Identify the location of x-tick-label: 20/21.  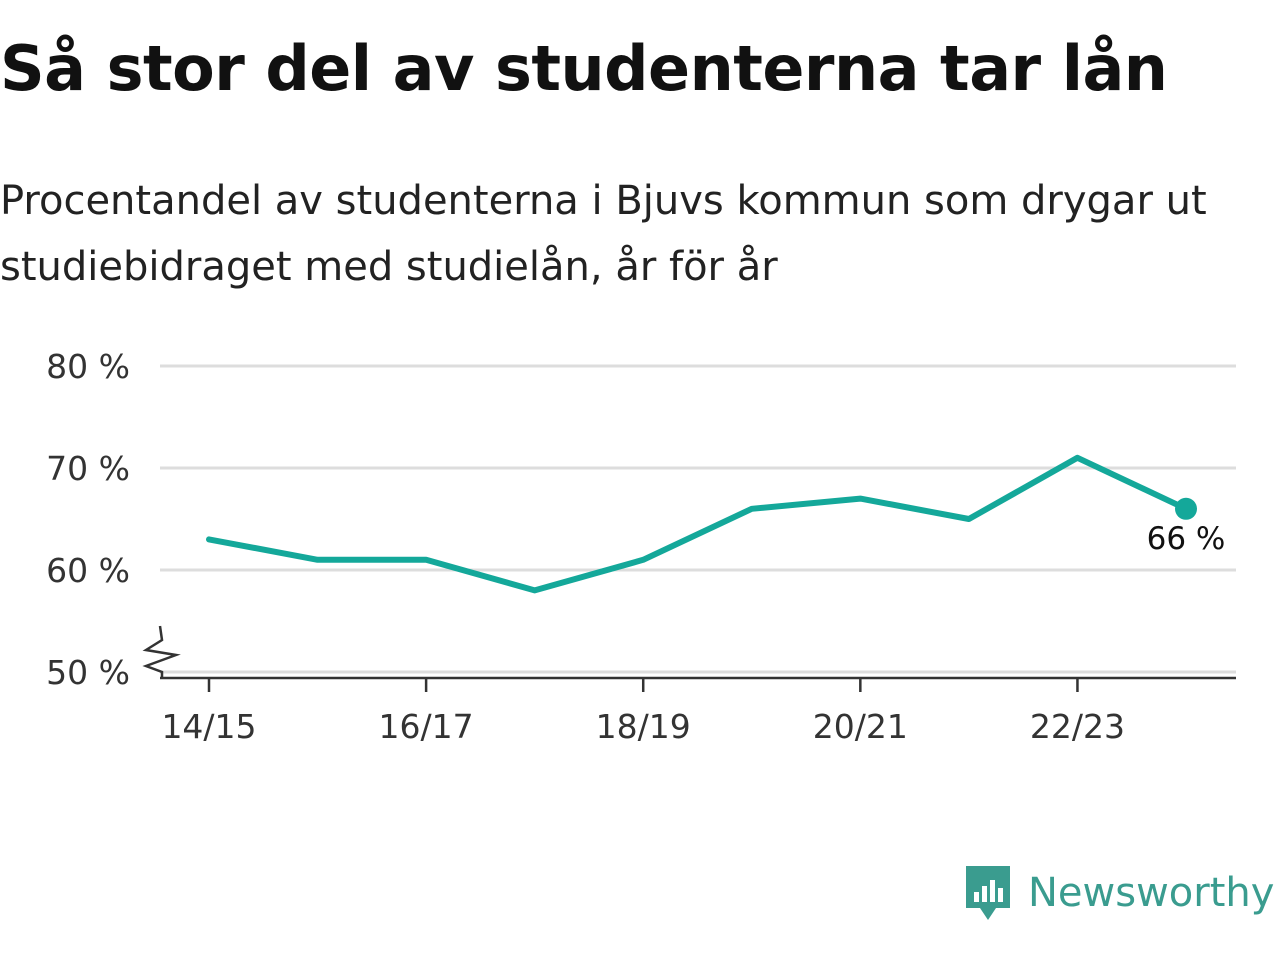
(860, 726).